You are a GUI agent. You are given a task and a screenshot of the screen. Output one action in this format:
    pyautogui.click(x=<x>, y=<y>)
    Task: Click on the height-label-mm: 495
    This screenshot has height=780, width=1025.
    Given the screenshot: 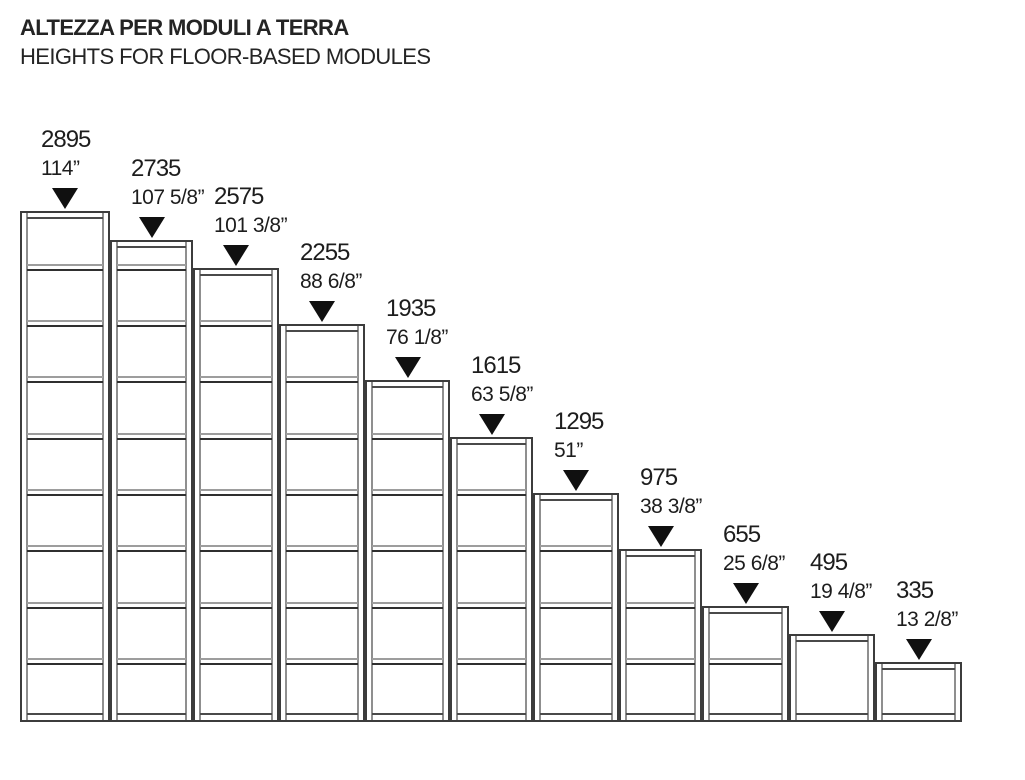 What is the action you would take?
    pyautogui.click(x=829, y=562)
    